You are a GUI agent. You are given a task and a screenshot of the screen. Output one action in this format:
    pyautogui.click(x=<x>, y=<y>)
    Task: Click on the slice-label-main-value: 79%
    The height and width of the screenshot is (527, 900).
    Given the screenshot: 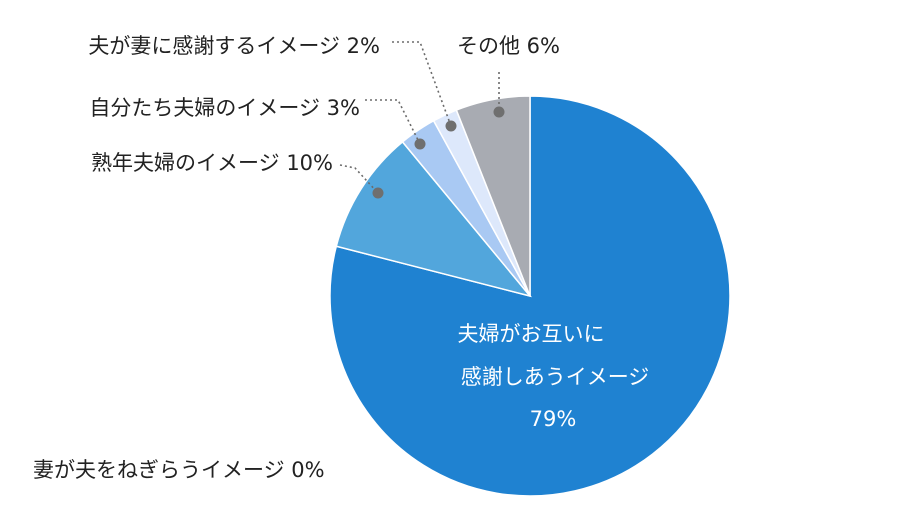 What is the action you would take?
    pyautogui.click(x=553, y=419)
    